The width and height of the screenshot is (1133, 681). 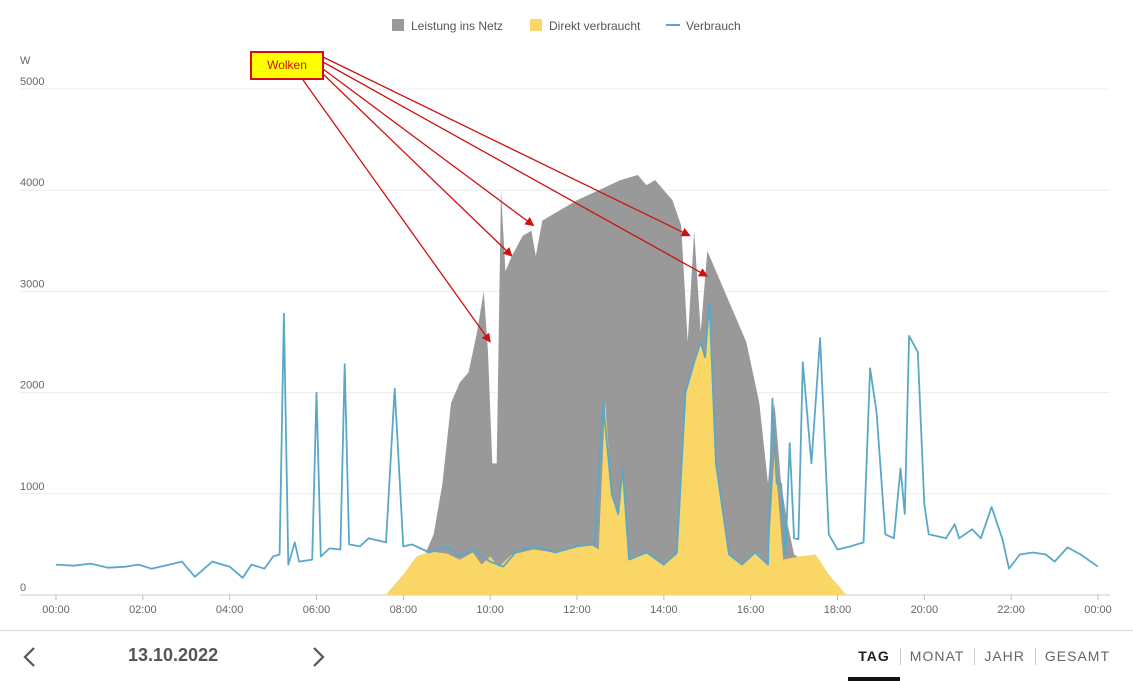 I want to click on x-tick-label: 18:00, so click(x=838, y=610).